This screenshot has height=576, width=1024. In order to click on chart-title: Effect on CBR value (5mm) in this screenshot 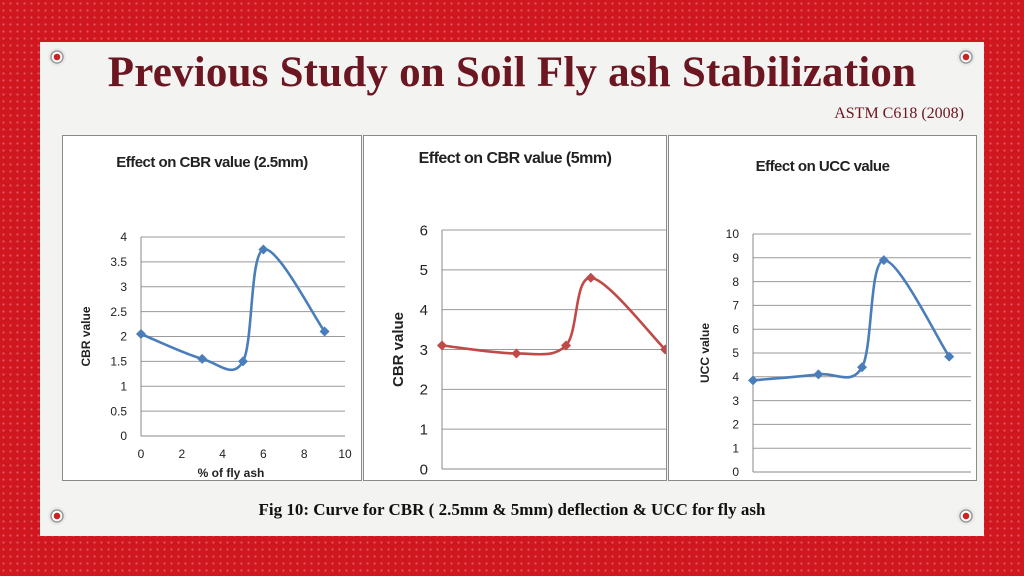, I will do `click(515, 158)`.